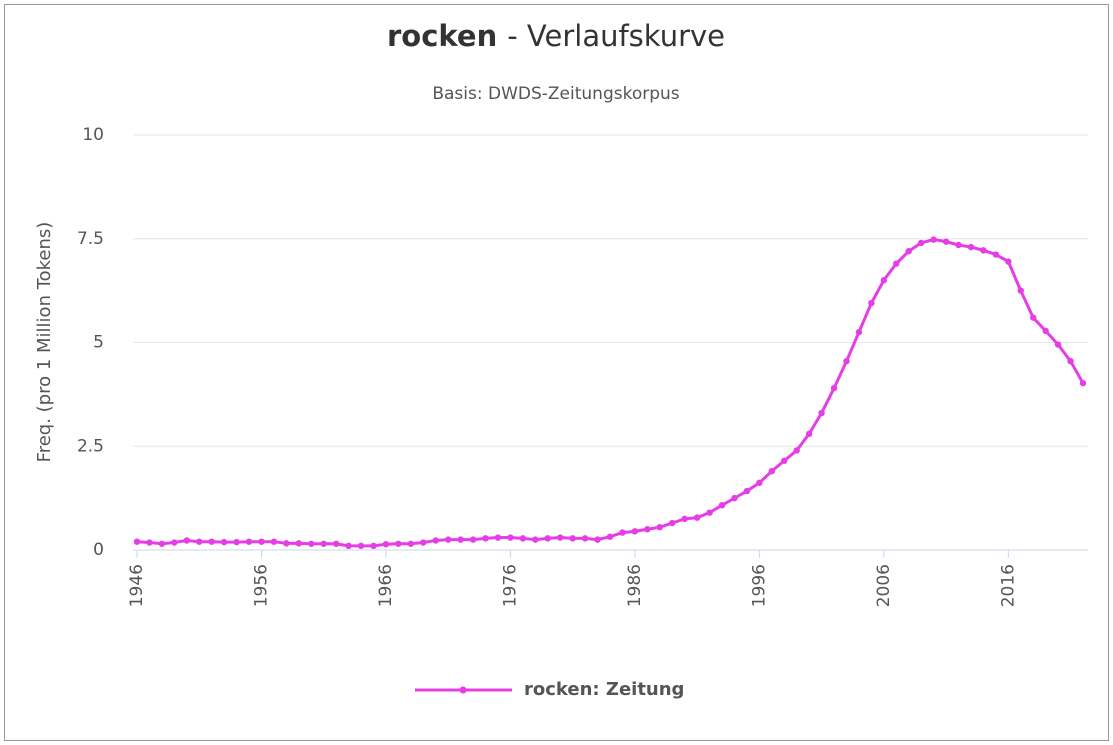 This screenshot has width=1113, height=745. What do you see at coordinates (90, 239) in the screenshot?
I see `y-tick-label: 7.5` at bounding box center [90, 239].